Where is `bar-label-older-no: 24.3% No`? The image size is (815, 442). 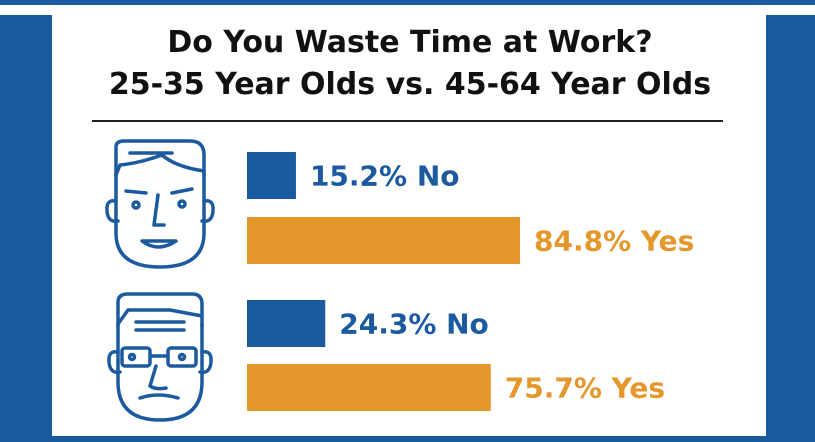 bar-label-older-no: 24.3% No is located at coordinates (414, 324).